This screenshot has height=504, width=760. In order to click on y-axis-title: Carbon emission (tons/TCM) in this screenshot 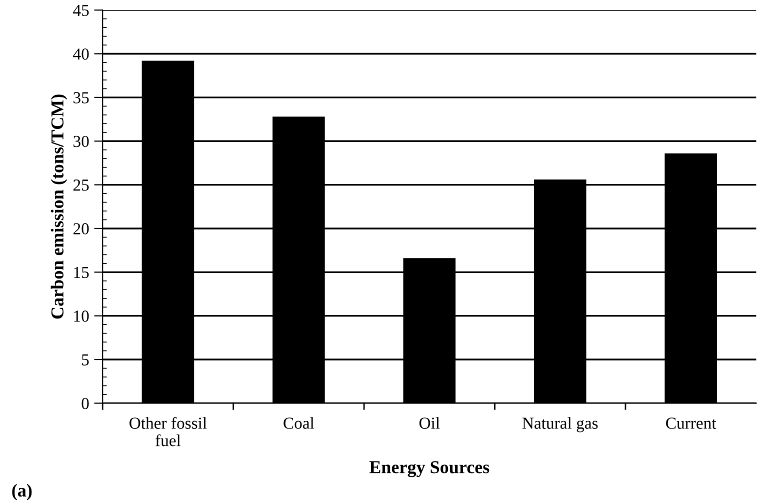, I will do `click(59, 206)`.